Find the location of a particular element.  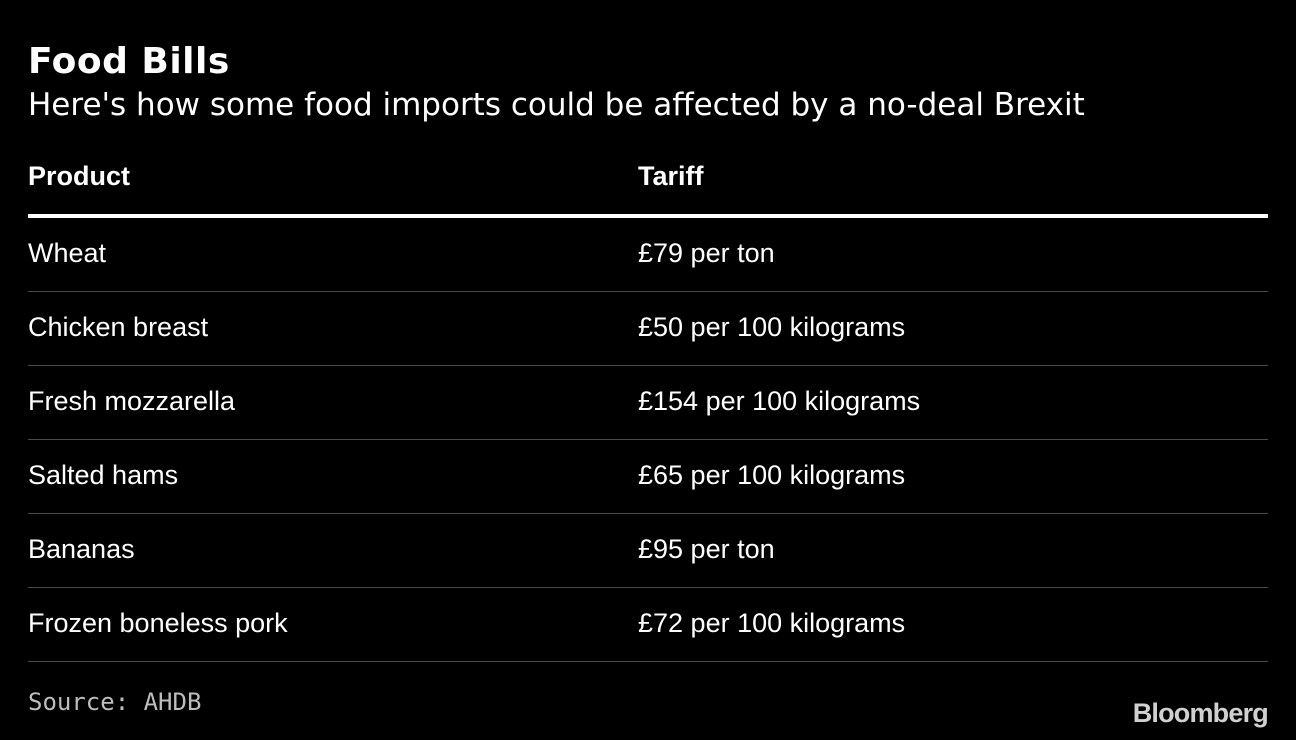

chart-title: Food Bills is located at coordinates (129, 61).